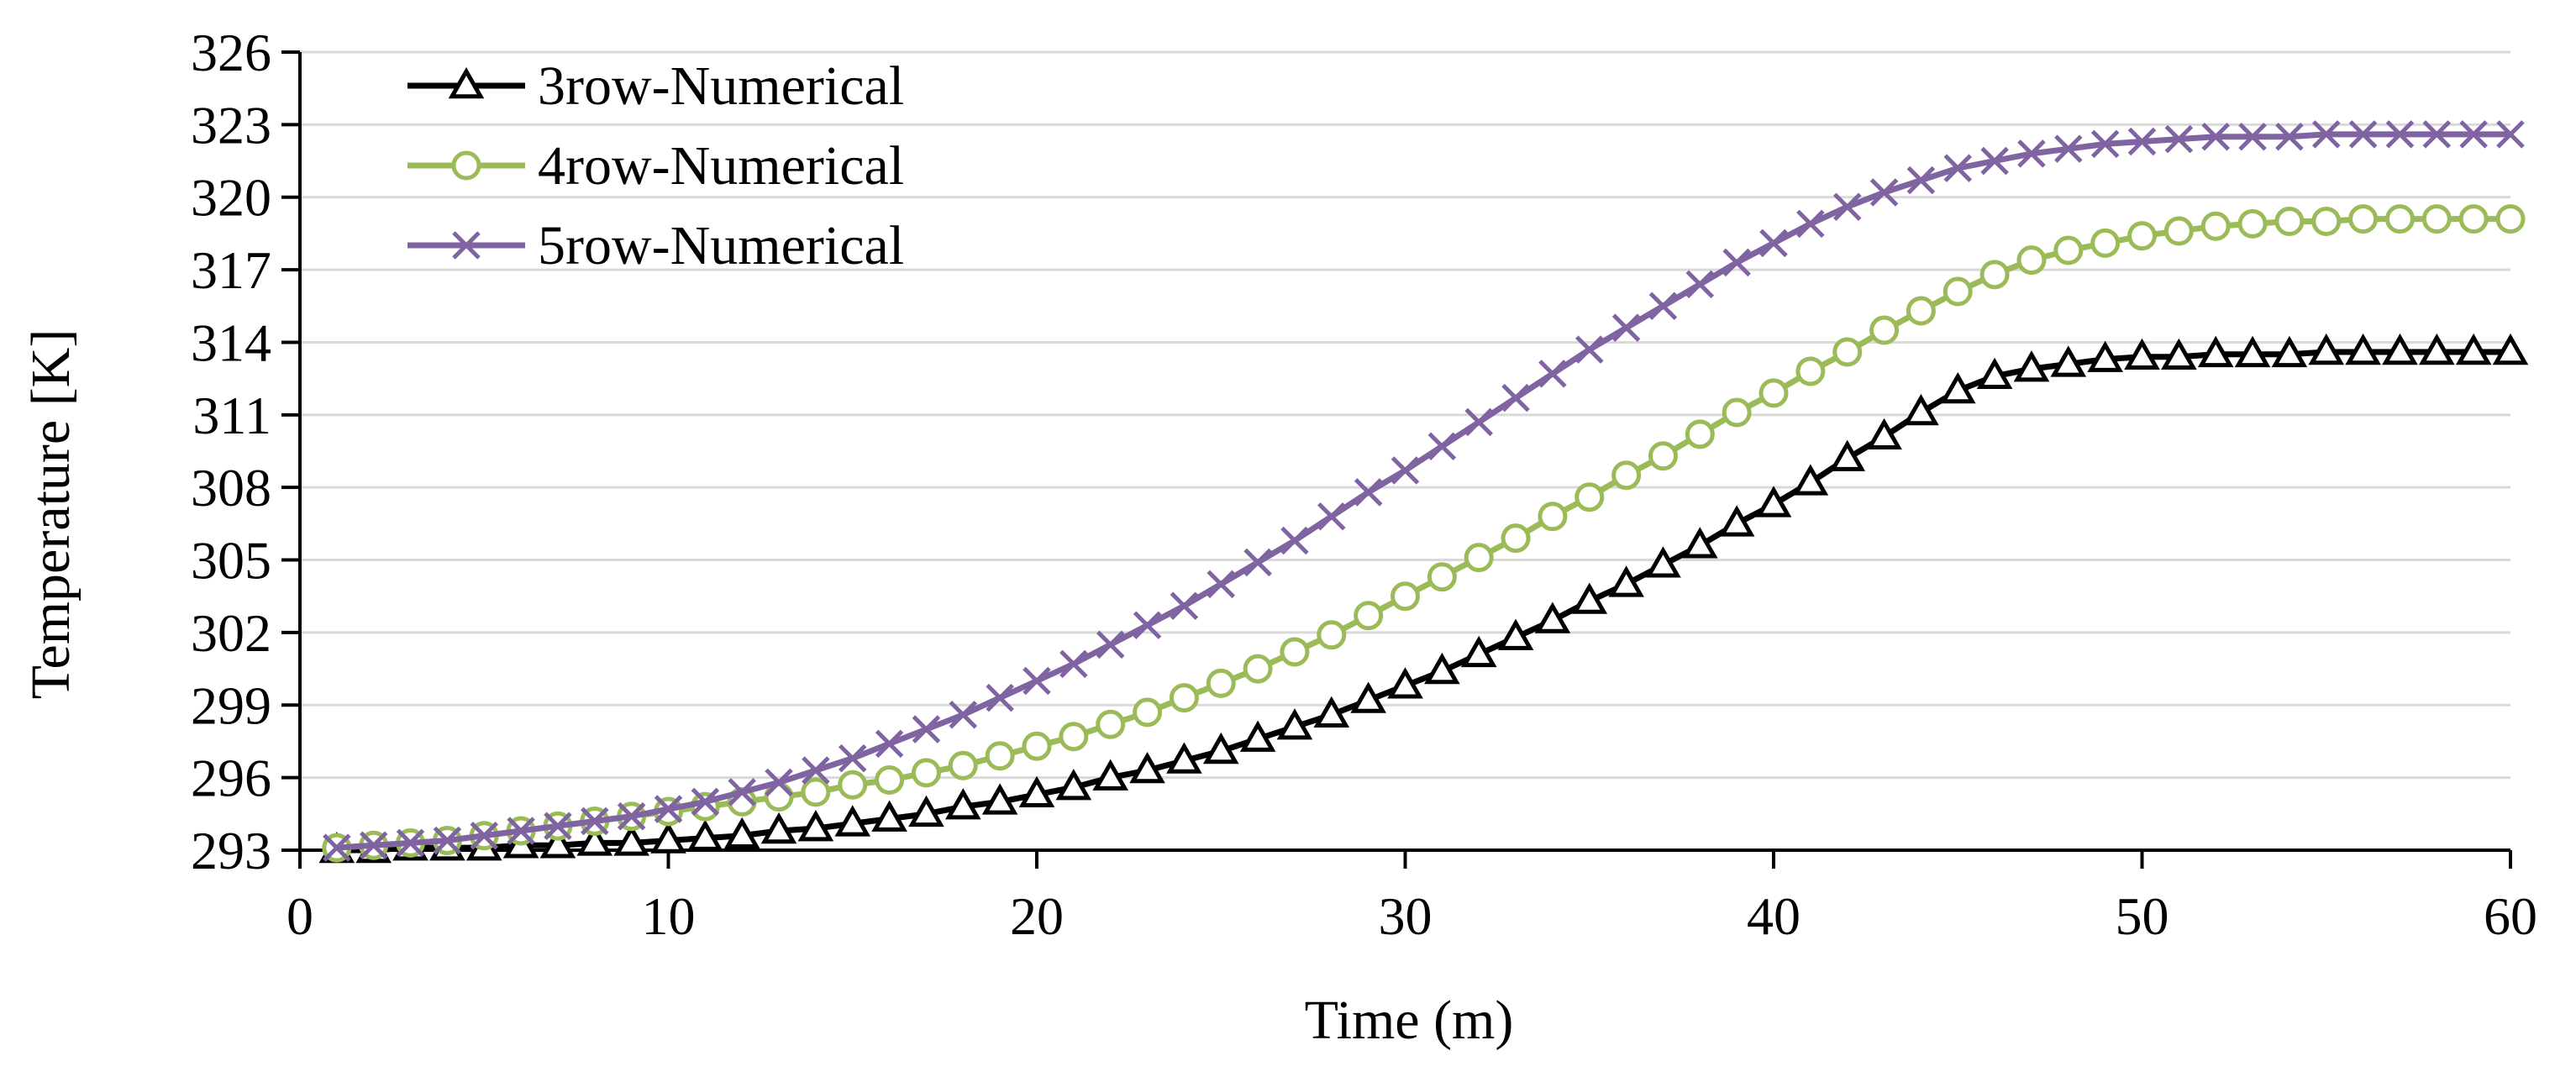 The height and width of the screenshot is (1077, 2576). What do you see at coordinates (721, 166) in the screenshot?
I see `legend-label: 4row-Numerical` at bounding box center [721, 166].